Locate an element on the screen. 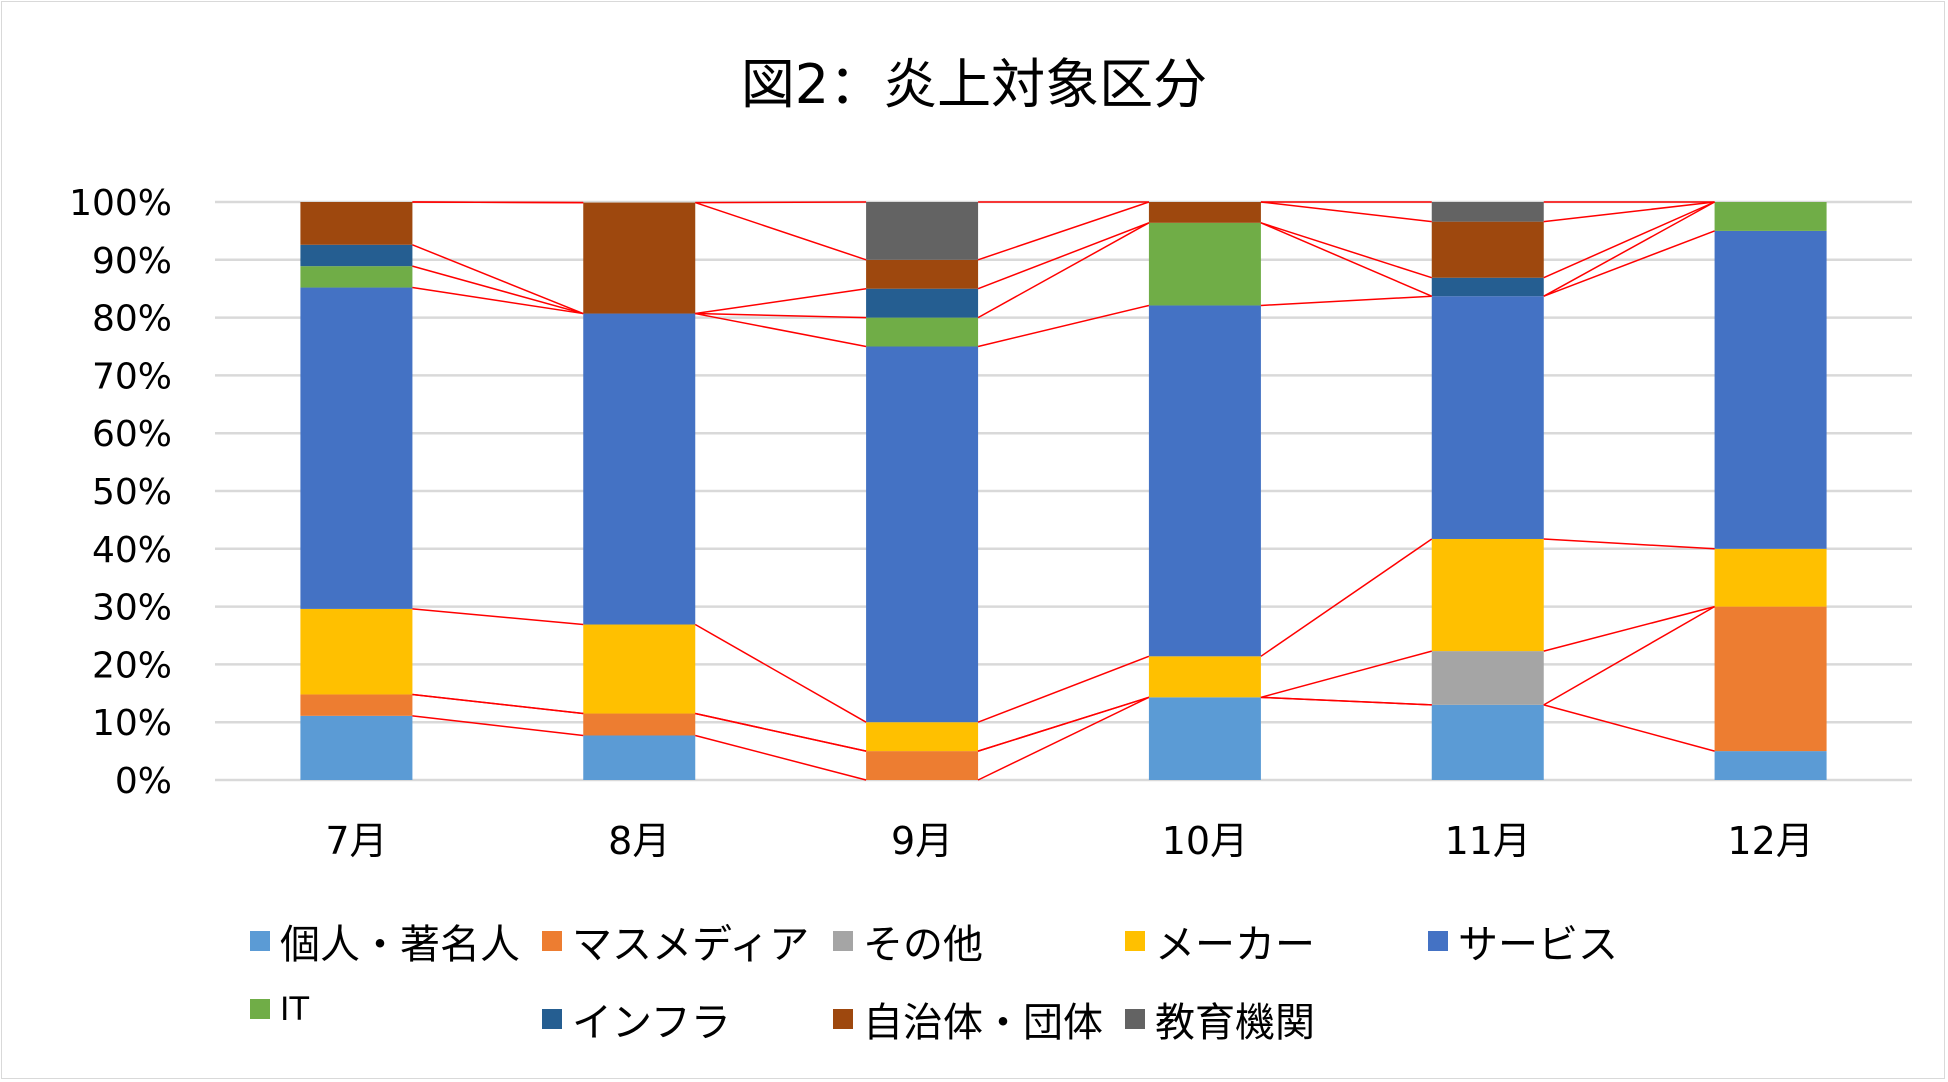  legend-item: 個人・著名人 is located at coordinates (385, 941).